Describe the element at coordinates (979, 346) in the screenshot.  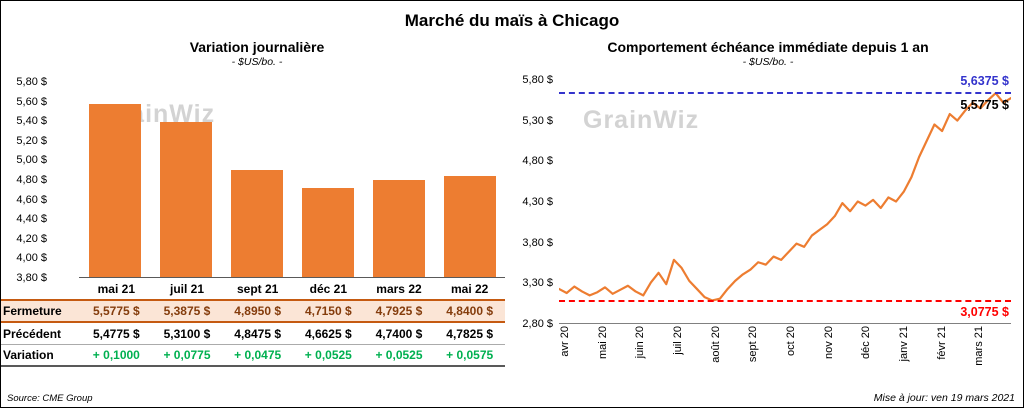
I see `x-tick-label: mars 21` at that location.